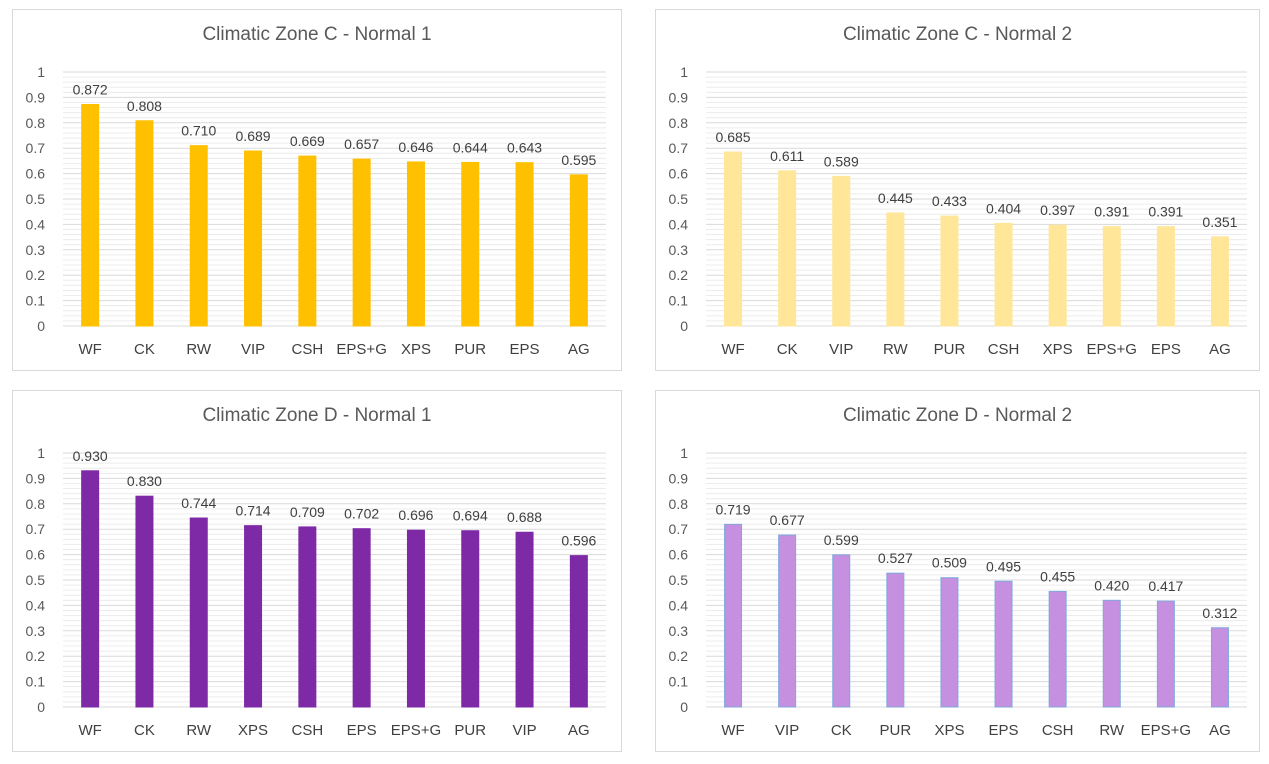 This screenshot has height=764, width=1269. What do you see at coordinates (949, 563) in the screenshot?
I see `data-label: 0.509` at bounding box center [949, 563].